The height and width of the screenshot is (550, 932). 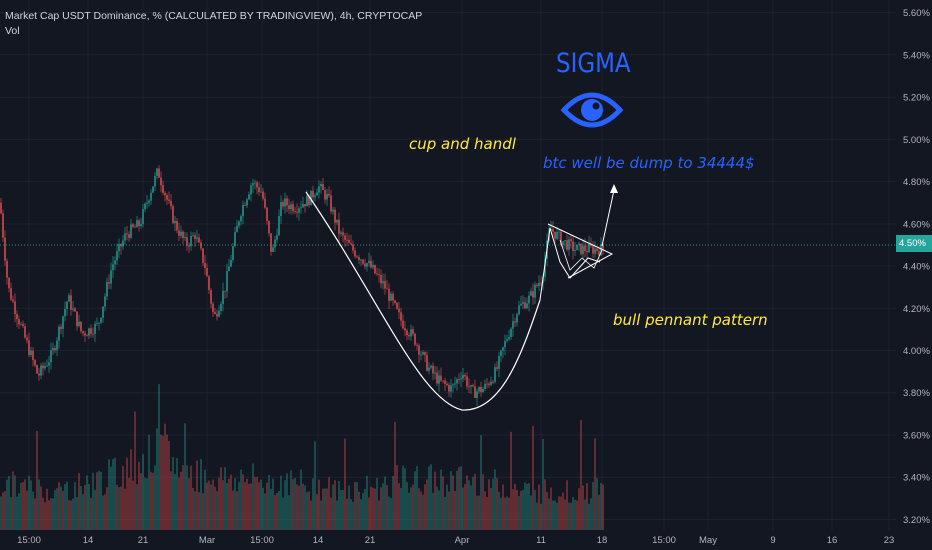 I want to click on target-arrow-line, so click(x=608, y=218).